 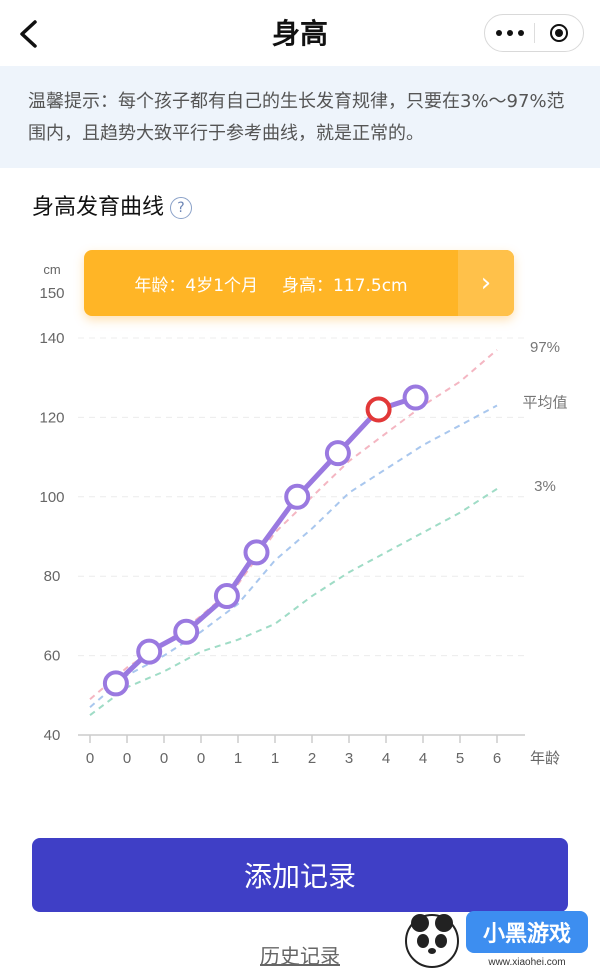 I want to click on y-tick-label: 80, so click(x=52, y=576).